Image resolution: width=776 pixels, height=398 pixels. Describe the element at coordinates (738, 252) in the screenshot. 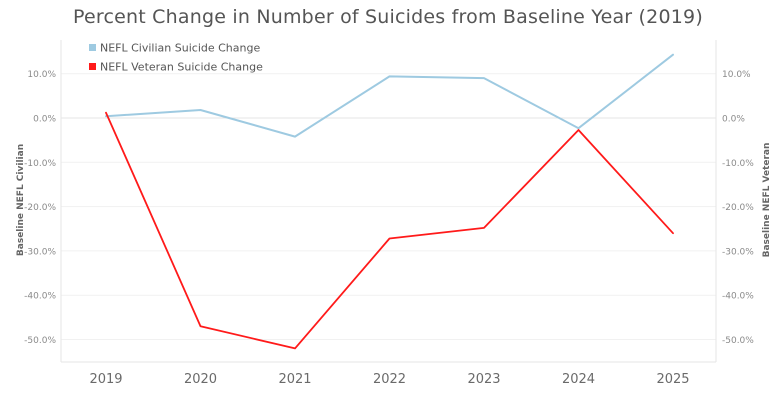

I see `right-y-tick-label: -30.0%` at that location.